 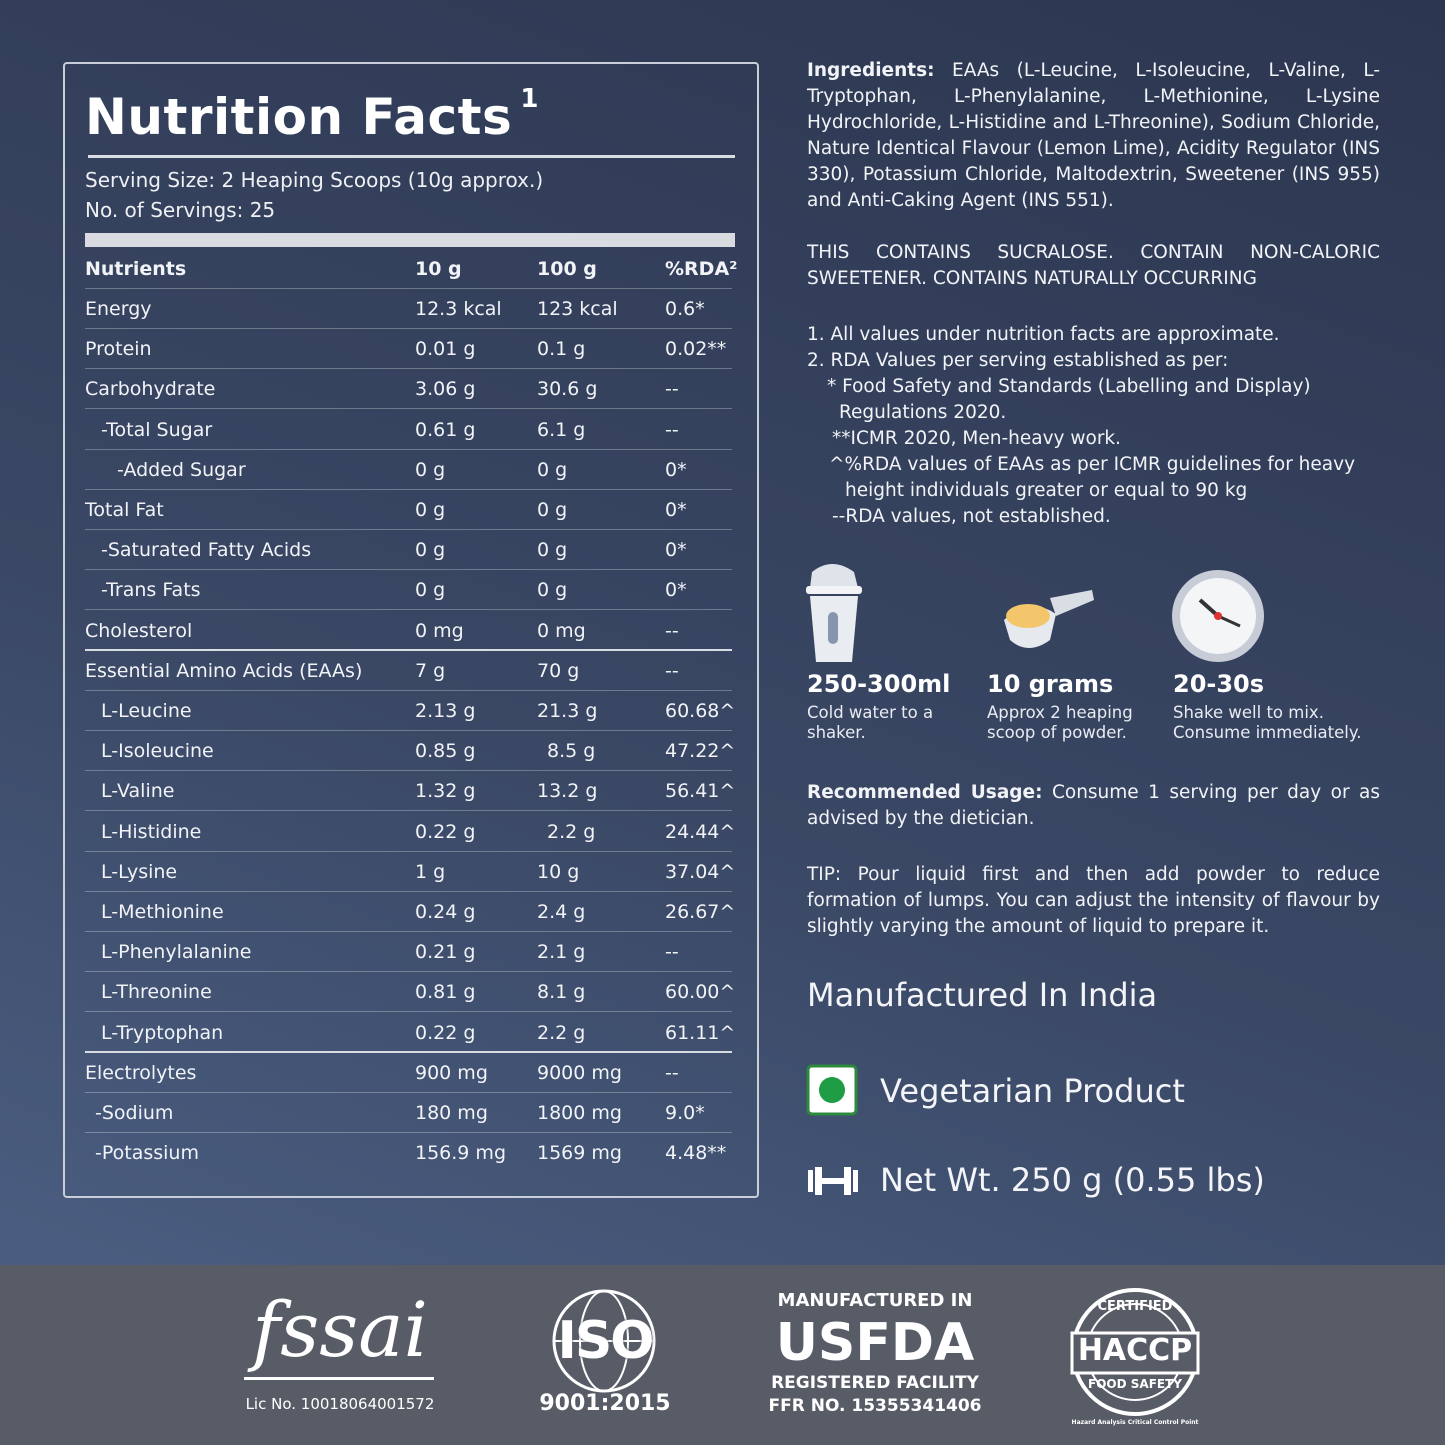 What do you see at coordinates (139, 630) in the screenshot?
I see `nutrient-name: Cholesterol` at bounding box center [139, 630].